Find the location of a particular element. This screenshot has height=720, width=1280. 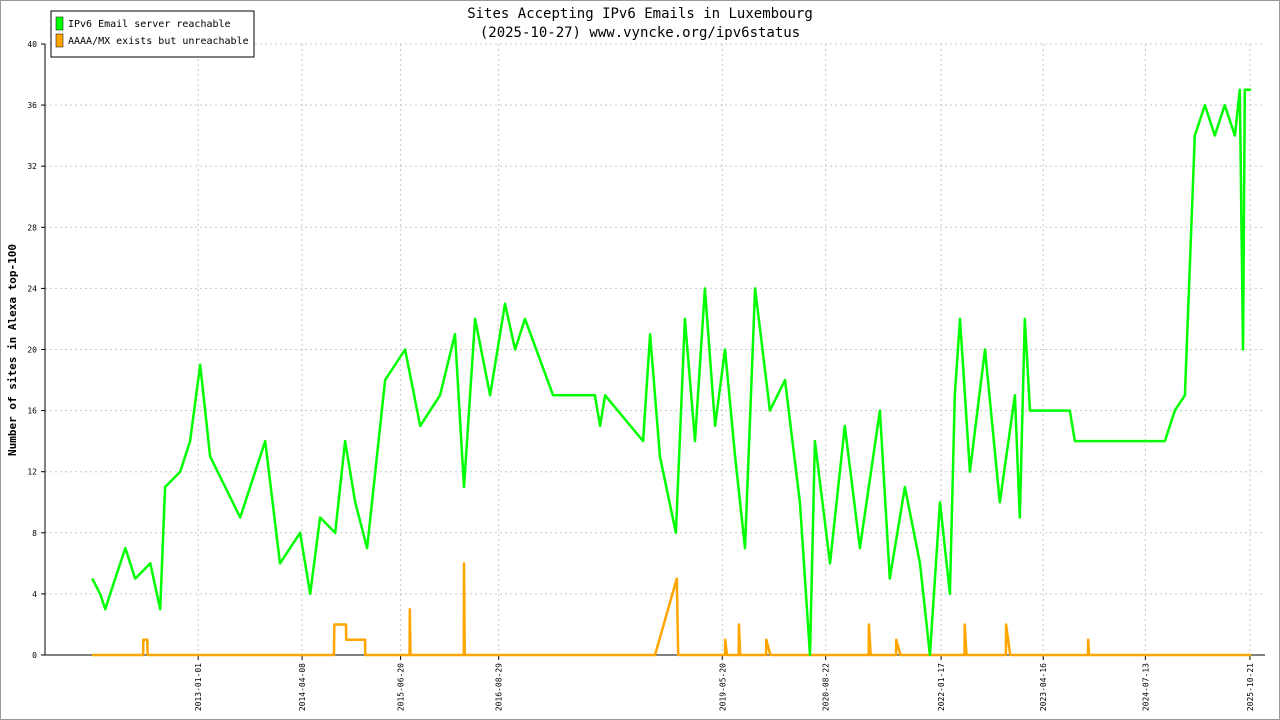

y-tick-label: 12 is located at coordinates (32, 472).